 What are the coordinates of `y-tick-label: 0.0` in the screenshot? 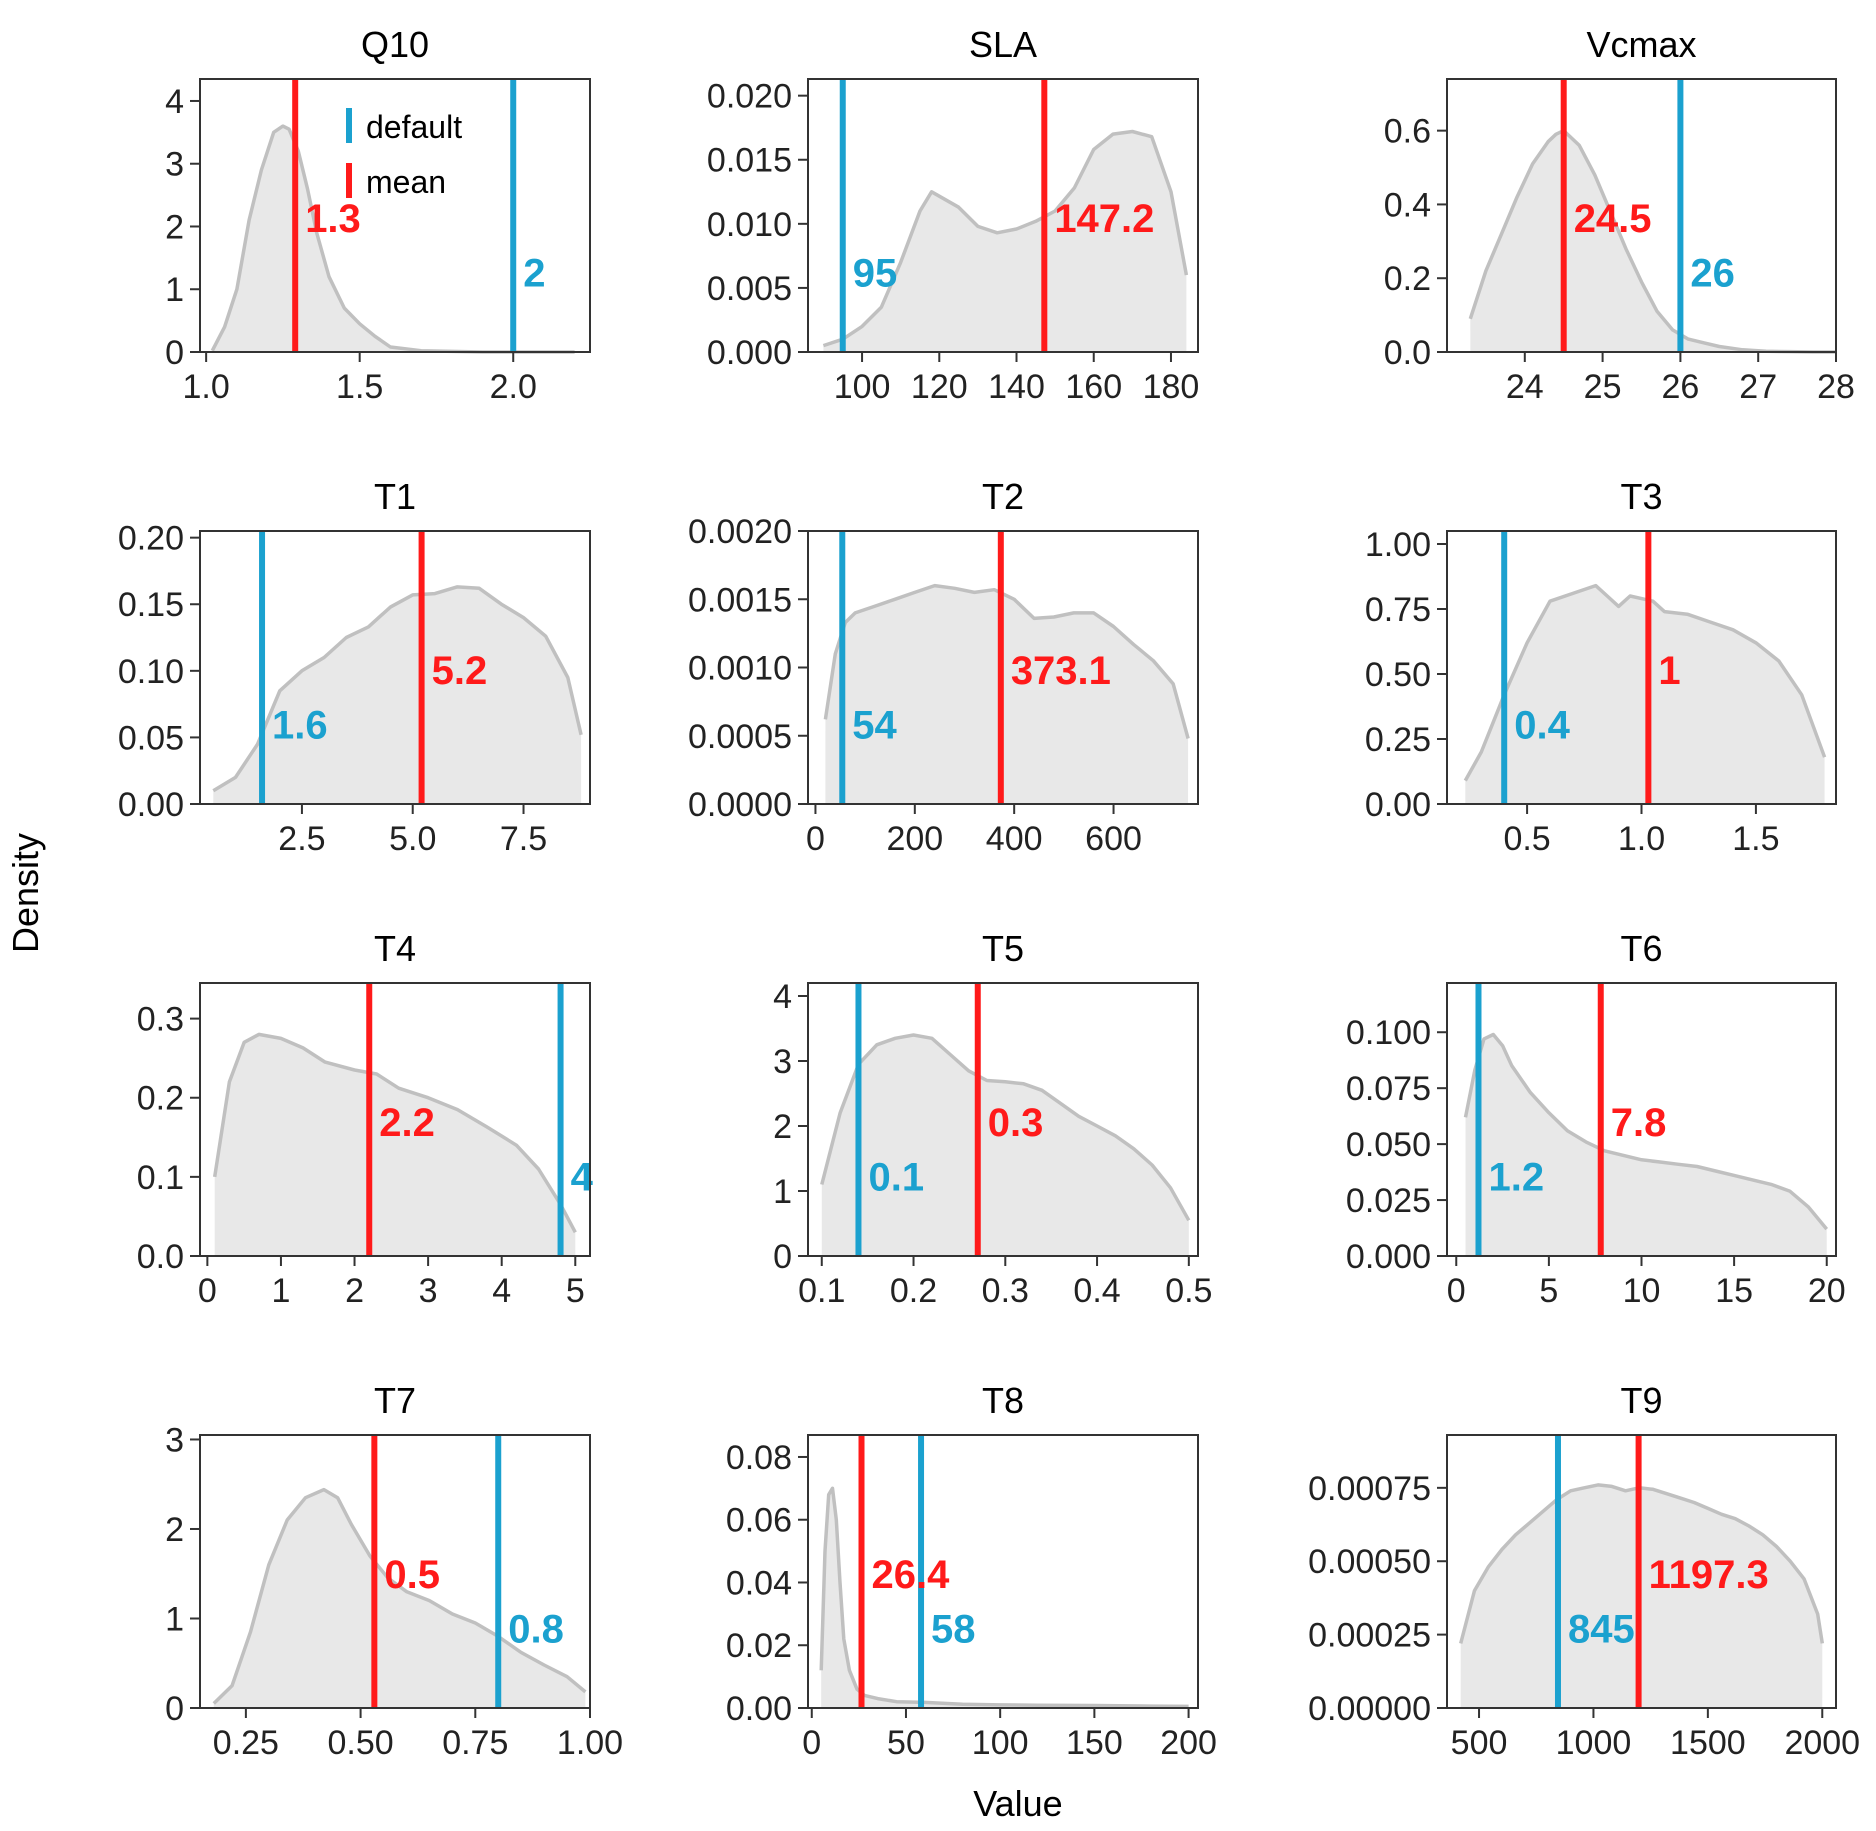 It's located at (1407, 353).